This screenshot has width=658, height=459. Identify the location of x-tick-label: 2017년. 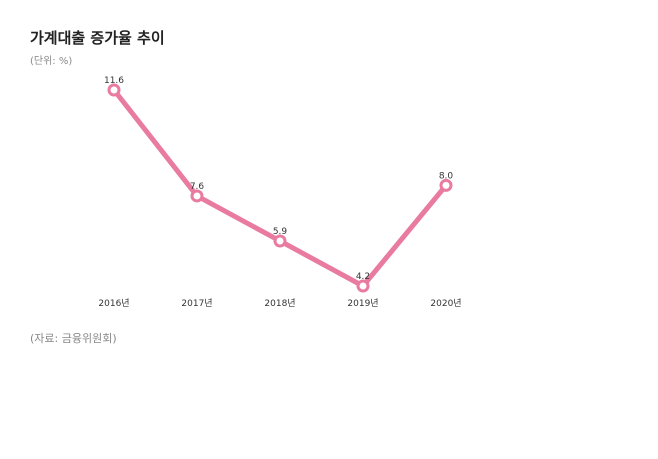
(196, 303).